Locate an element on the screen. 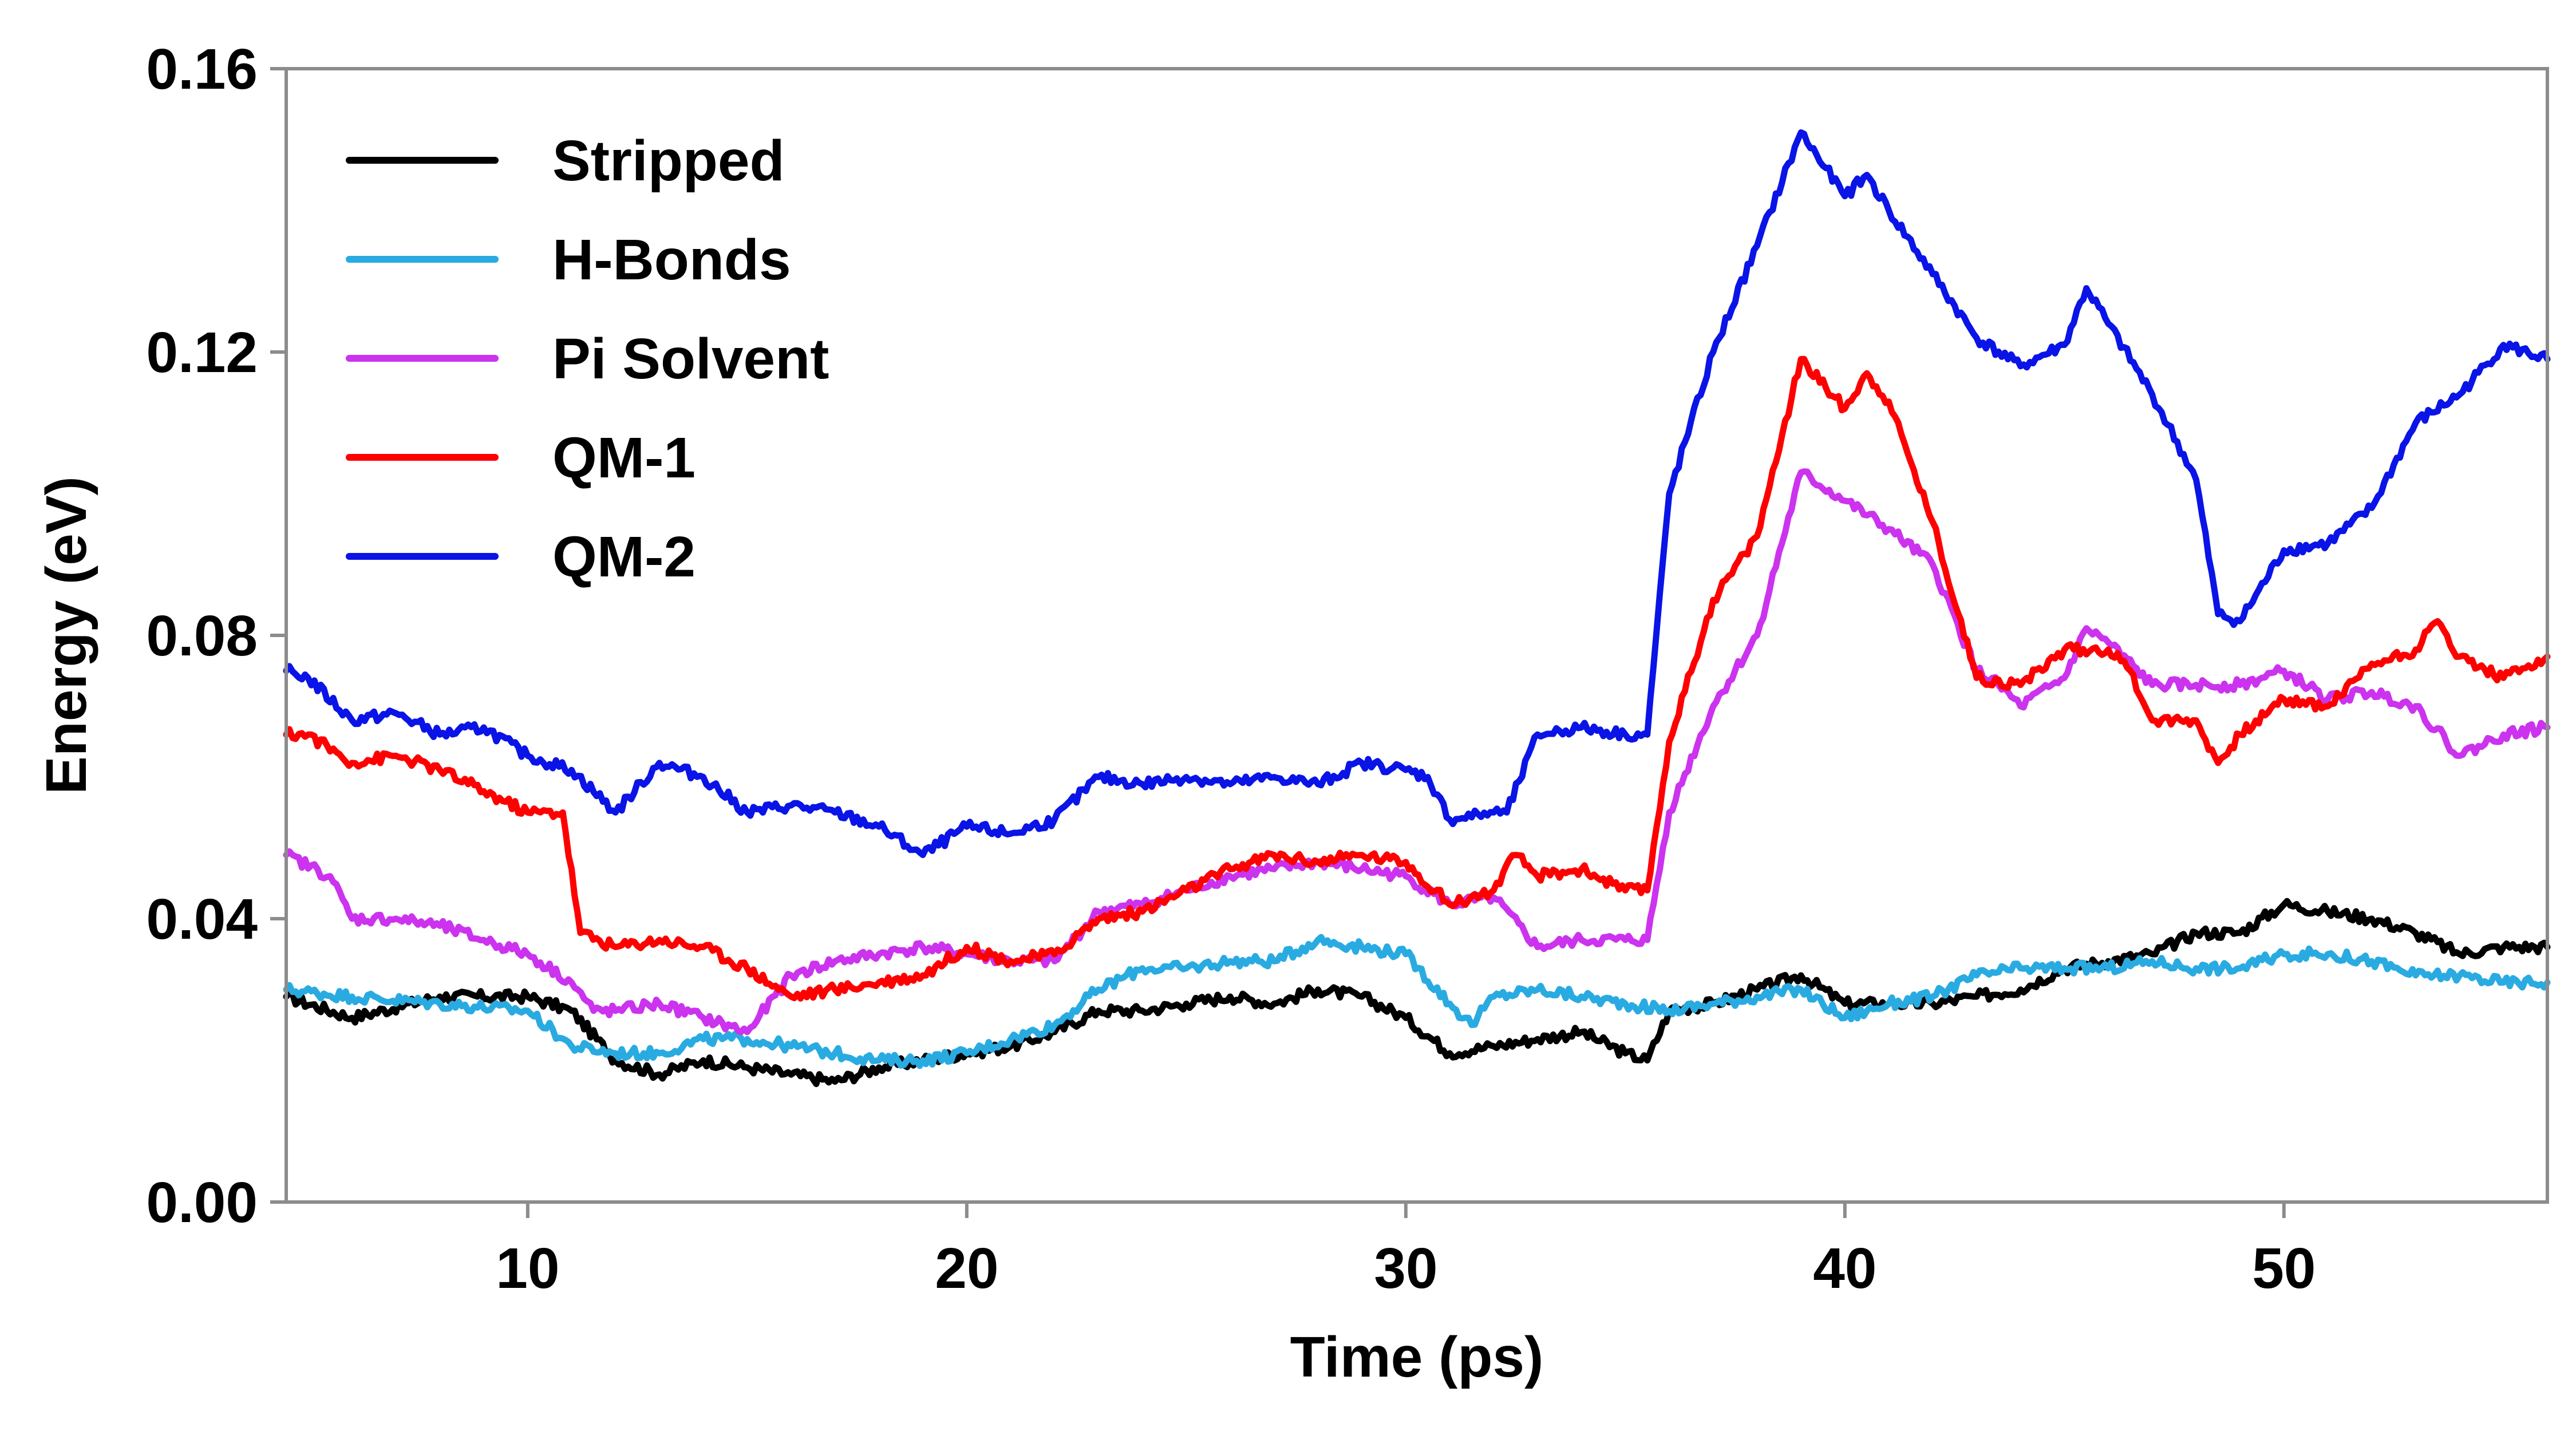 The image size is (2576, 1431). y-axis-title: Energy (eV) is located at coordinates (66, 635).